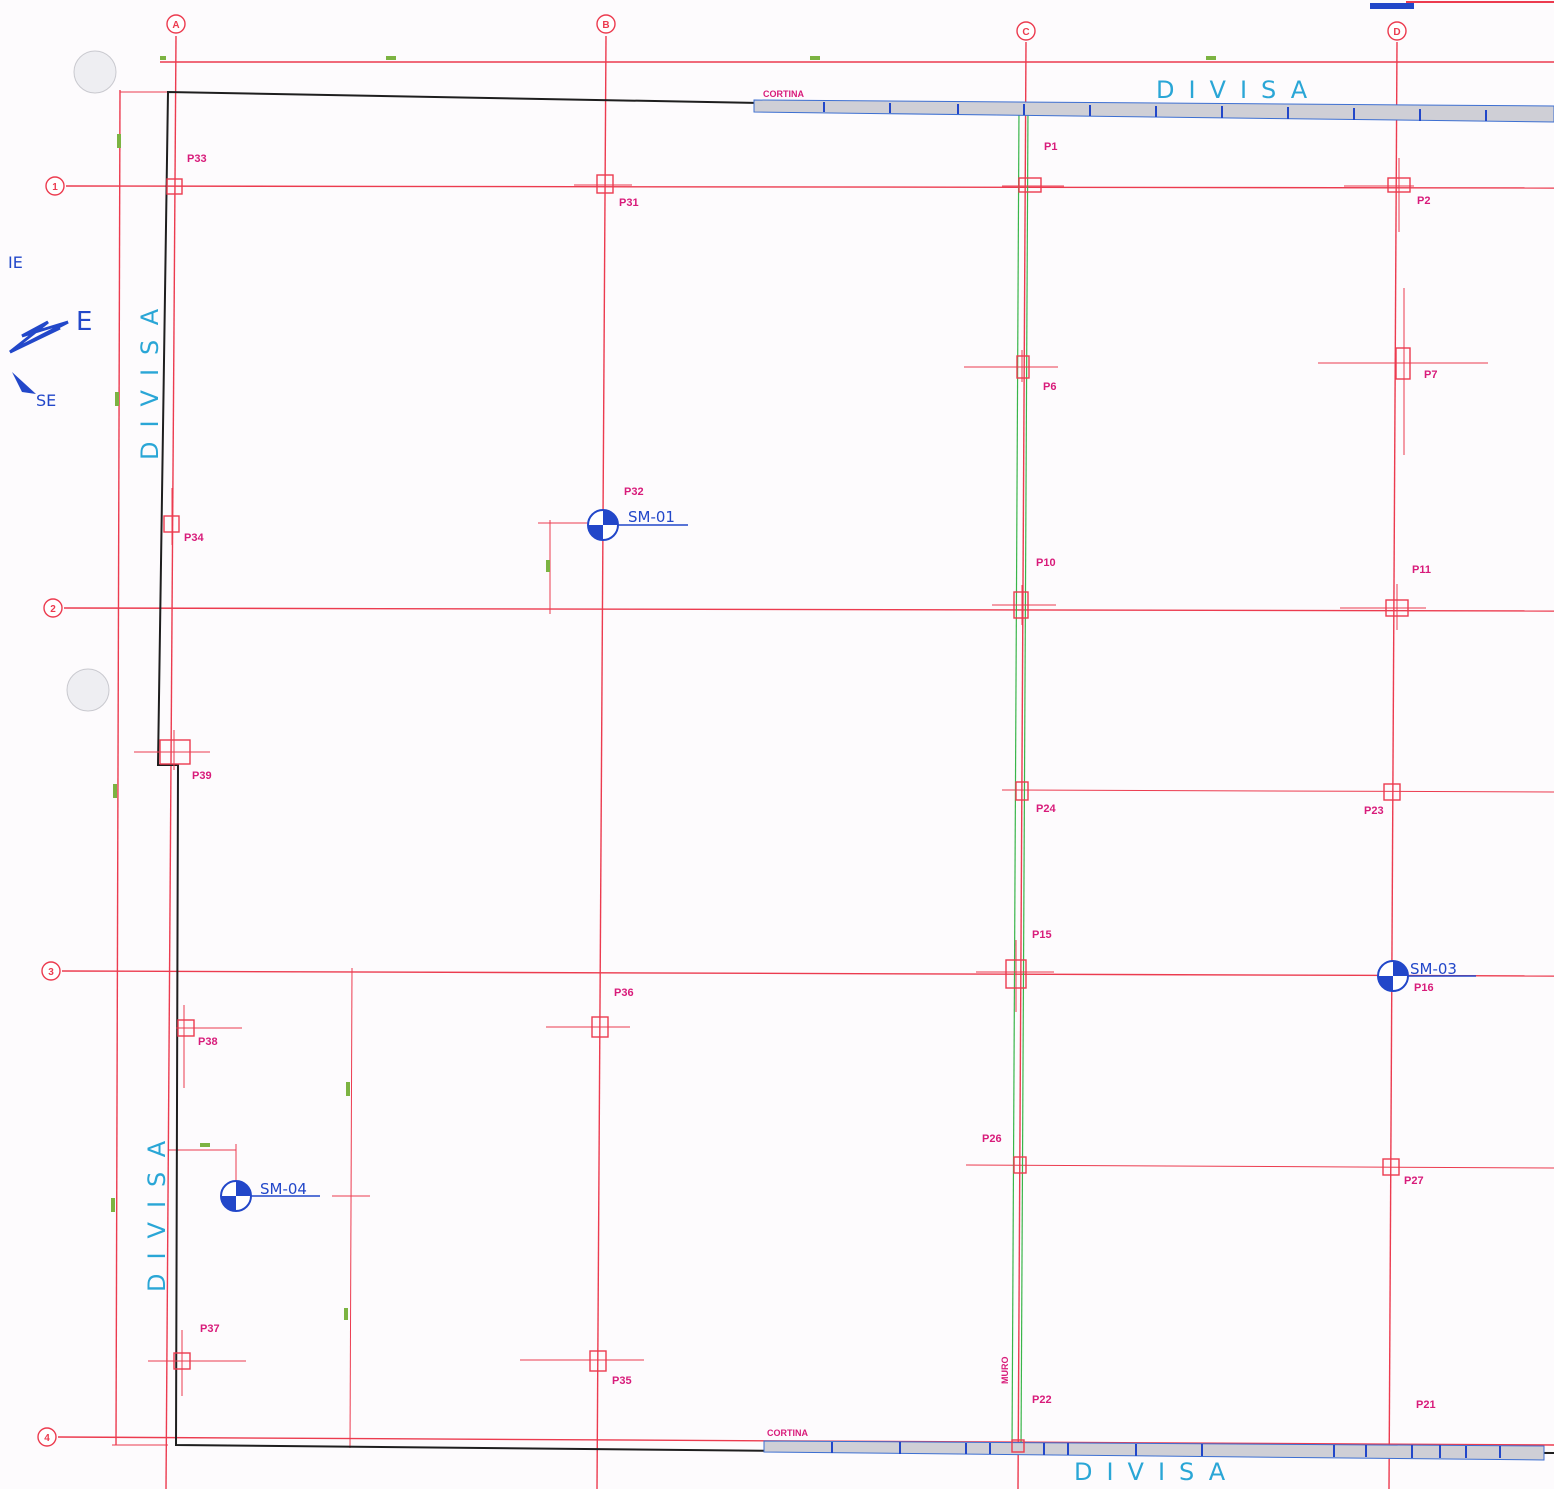 This screenshot has width=1554, height=1489. What do you see at coordinates (1414, 1181) in the screenshot?
I see `pillar-label-p27: P27` at bounding box center [1414, 1181].